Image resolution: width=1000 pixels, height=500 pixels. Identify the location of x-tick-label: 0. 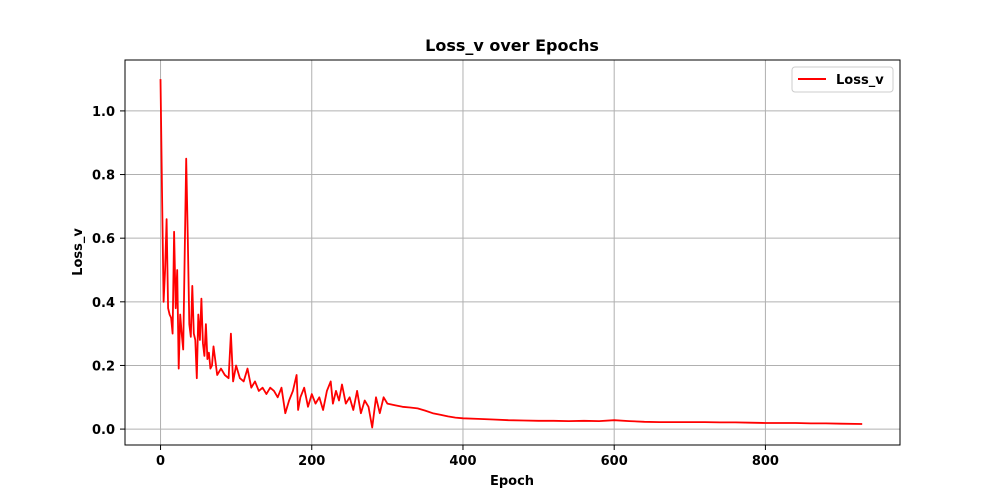
(160, 461).